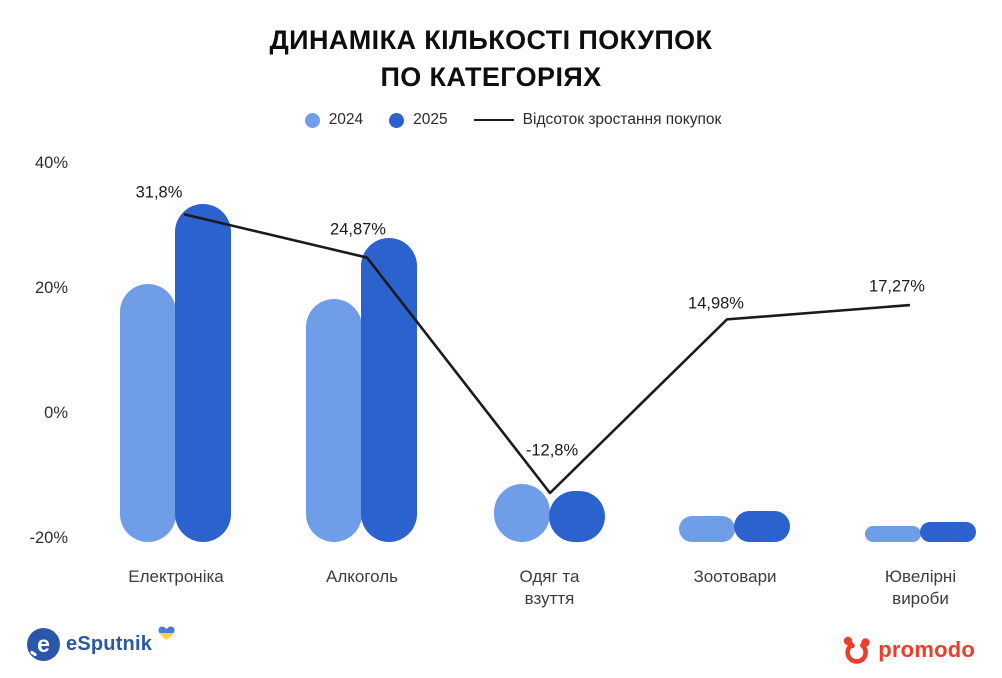 The image size is (1002, 678). Describe the element at coordinates (493, 120) in the screenshot. I see `growth-line-swatch-icon` at that location.